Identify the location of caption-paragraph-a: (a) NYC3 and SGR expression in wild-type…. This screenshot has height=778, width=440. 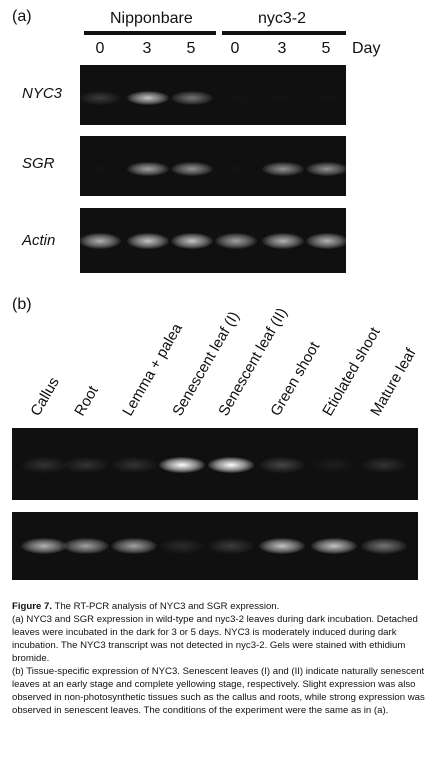
(215, 638).